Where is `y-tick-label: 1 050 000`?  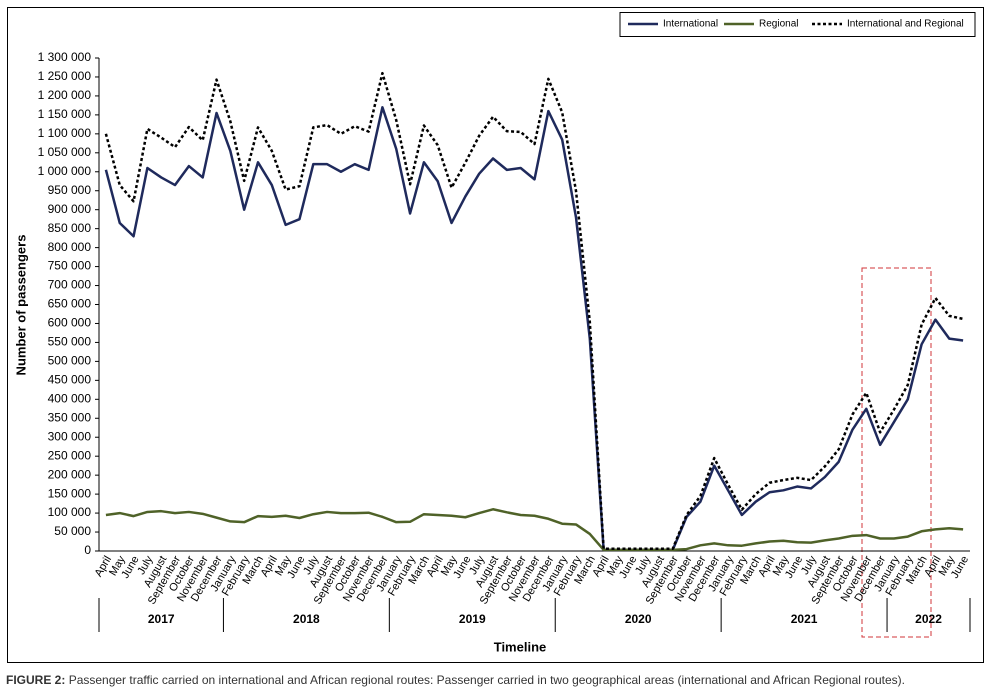 y-tick-label: 1 050 000 is located at coordinates (65, 152).